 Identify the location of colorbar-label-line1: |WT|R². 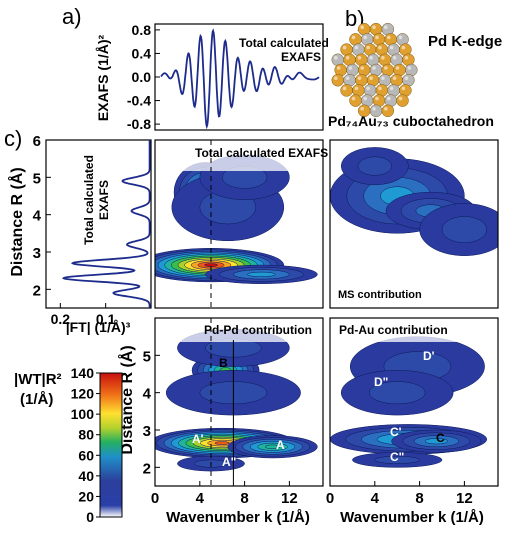
(38, 379).